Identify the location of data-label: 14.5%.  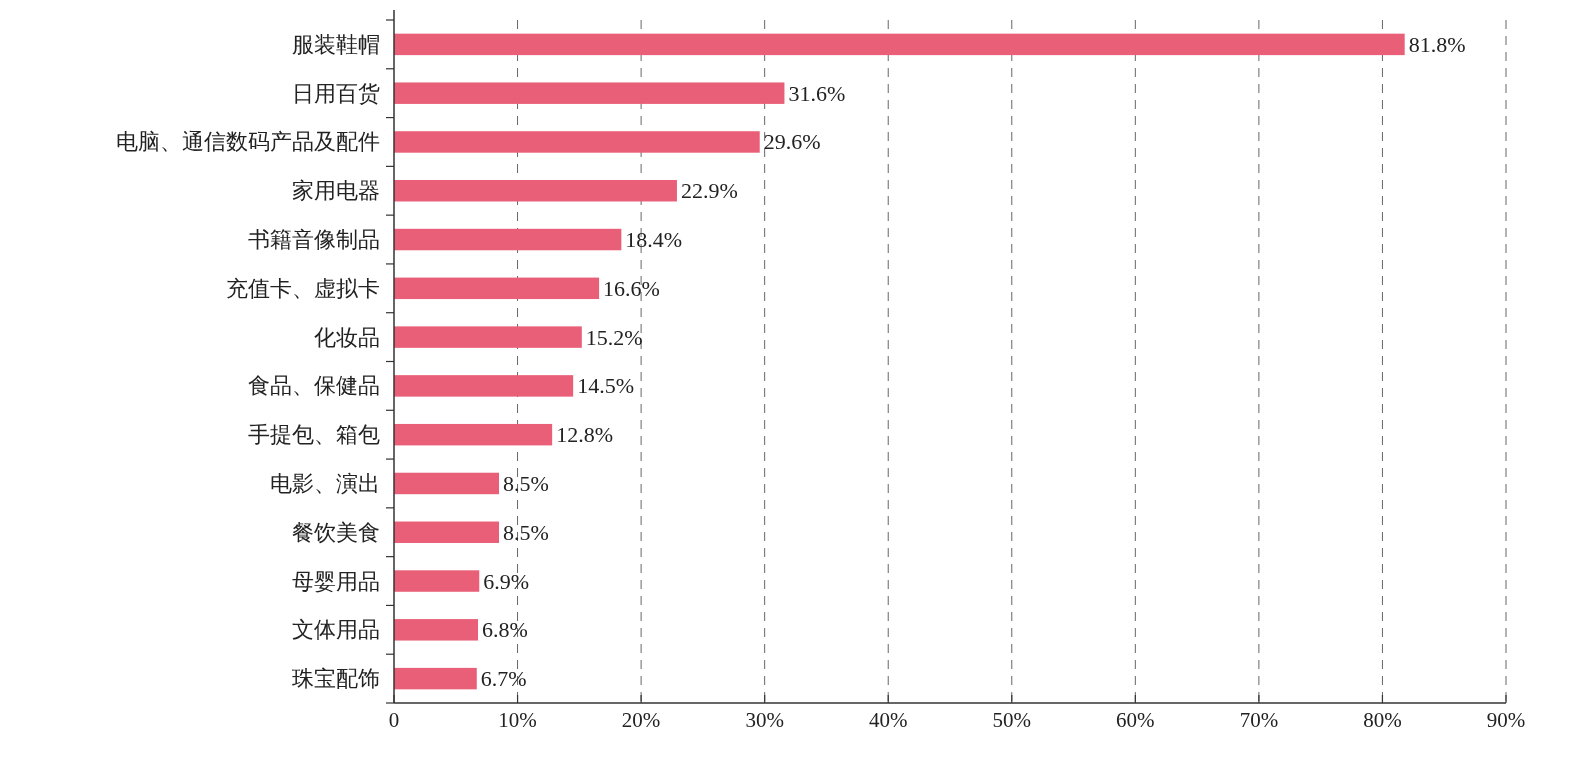
(605, 386).